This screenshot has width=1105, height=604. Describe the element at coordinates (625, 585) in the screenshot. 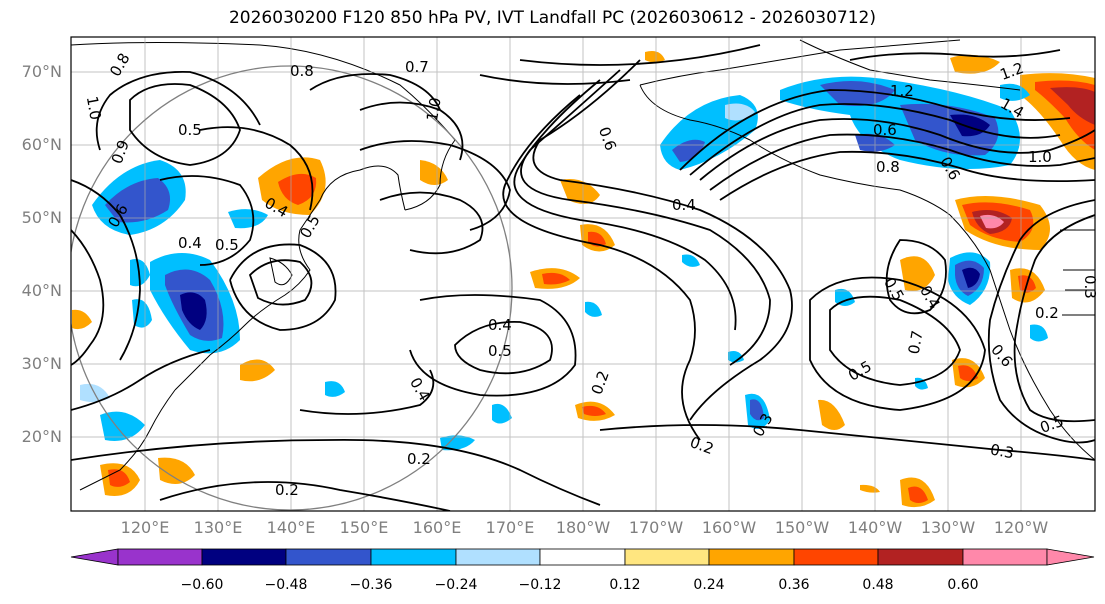

I see `colorbar-tick-label: 0.12` at that location.